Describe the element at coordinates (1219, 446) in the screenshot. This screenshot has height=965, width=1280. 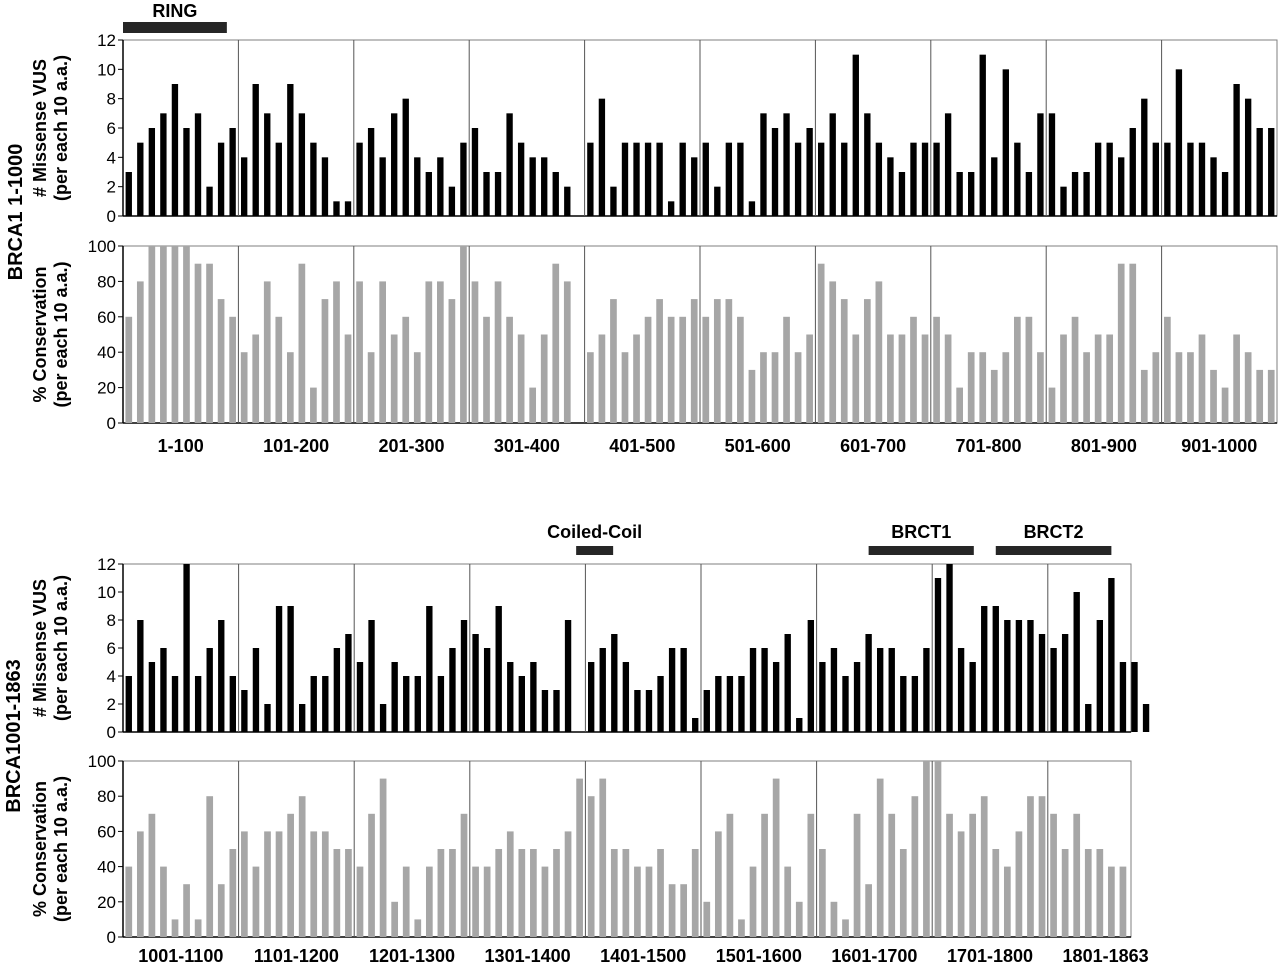
I see `x-group-label: 901-1000` at that location.